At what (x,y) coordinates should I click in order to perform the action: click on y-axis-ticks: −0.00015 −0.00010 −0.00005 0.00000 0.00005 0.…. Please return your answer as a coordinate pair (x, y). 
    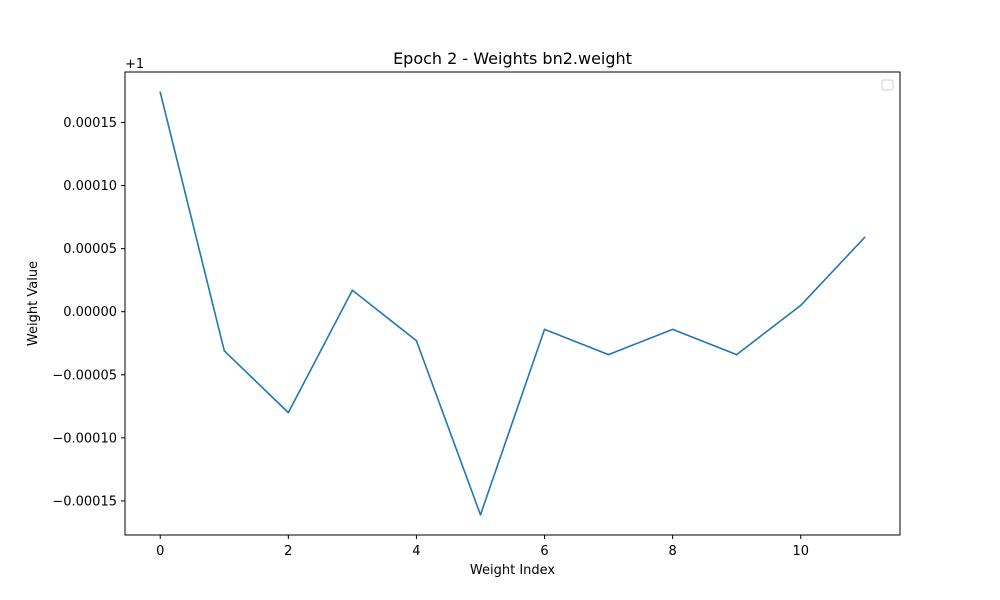
    Looking at the image, I should click on (88, 312).